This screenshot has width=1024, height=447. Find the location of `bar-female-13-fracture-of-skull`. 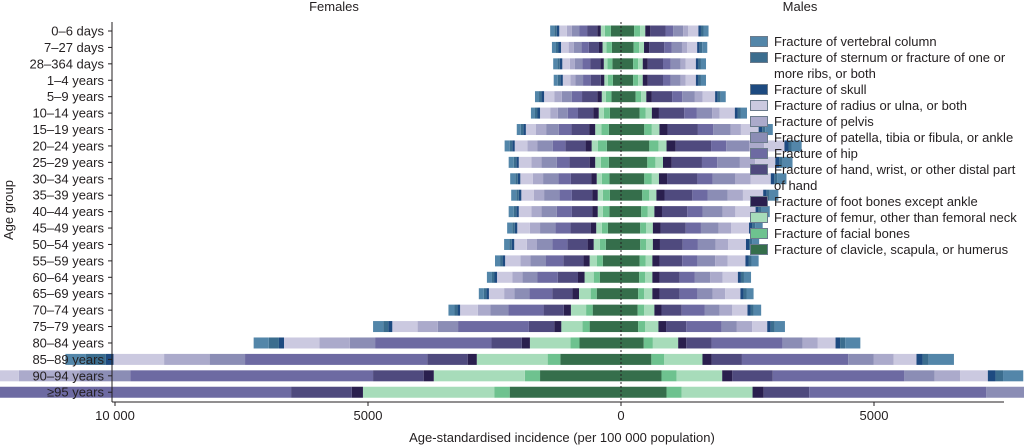

bar-female-13-fracture-of-skull is located at coordinates (513, 244).